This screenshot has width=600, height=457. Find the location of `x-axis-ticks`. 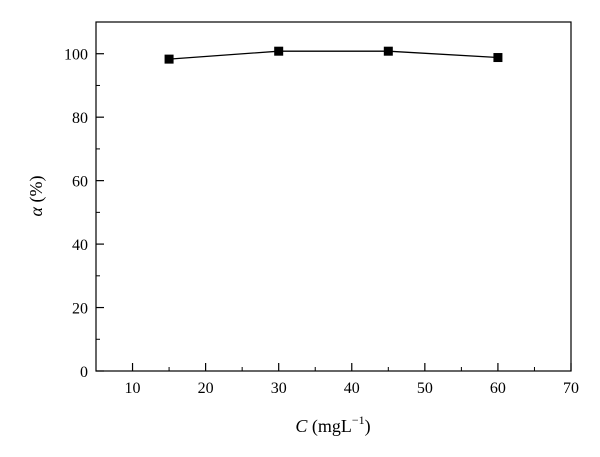

x-axis-ticks is located at coordinates (333, 367).